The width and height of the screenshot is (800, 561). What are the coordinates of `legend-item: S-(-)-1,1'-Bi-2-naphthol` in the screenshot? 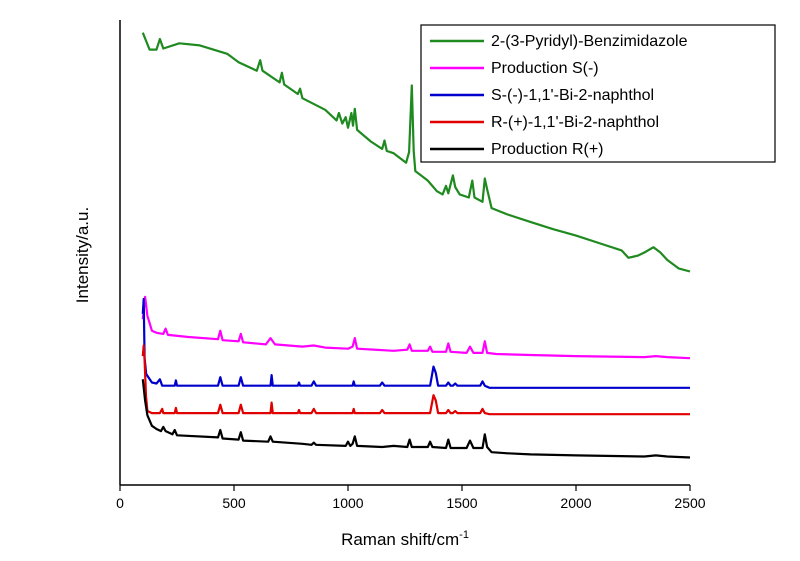 It's located at (542, 95).